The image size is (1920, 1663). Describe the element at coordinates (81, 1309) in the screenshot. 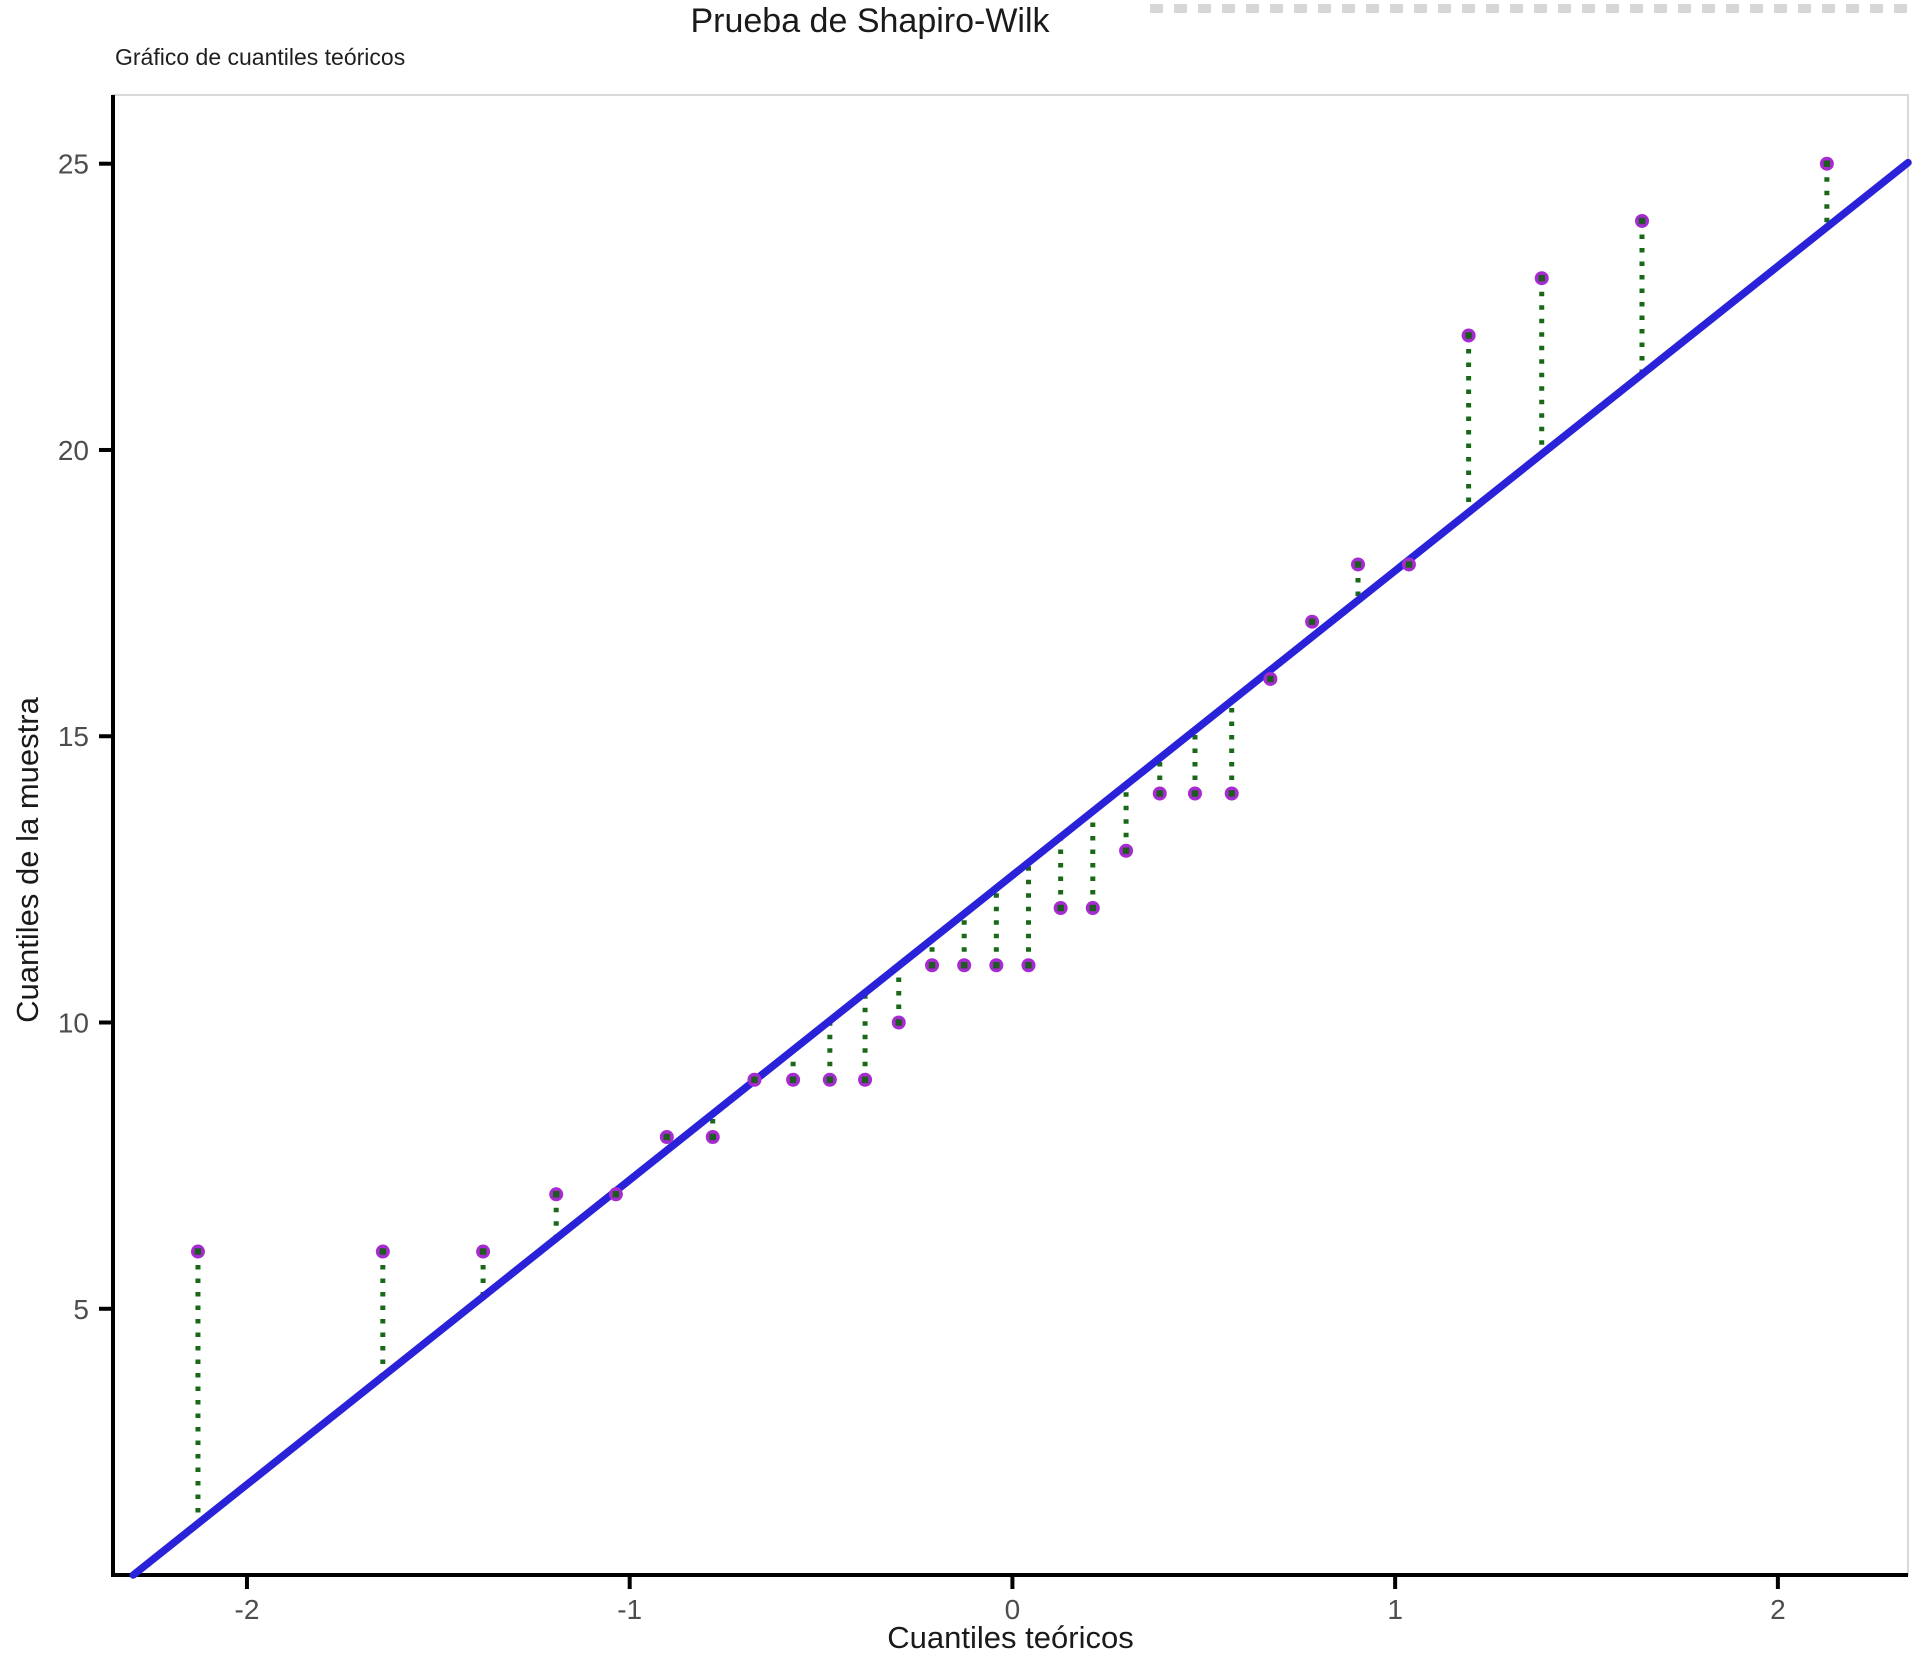

I see `y-axis-tick-label: 5` at that location.